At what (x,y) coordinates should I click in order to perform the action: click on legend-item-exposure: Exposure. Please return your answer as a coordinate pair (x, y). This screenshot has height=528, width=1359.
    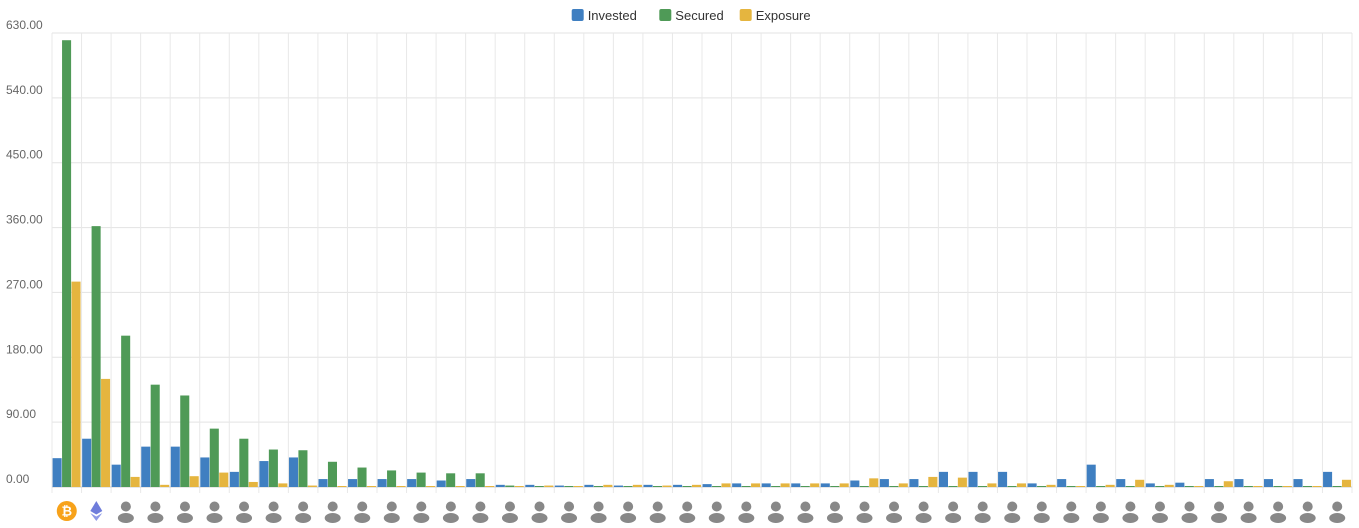
    Looking at the image, I should click on (775, 15).